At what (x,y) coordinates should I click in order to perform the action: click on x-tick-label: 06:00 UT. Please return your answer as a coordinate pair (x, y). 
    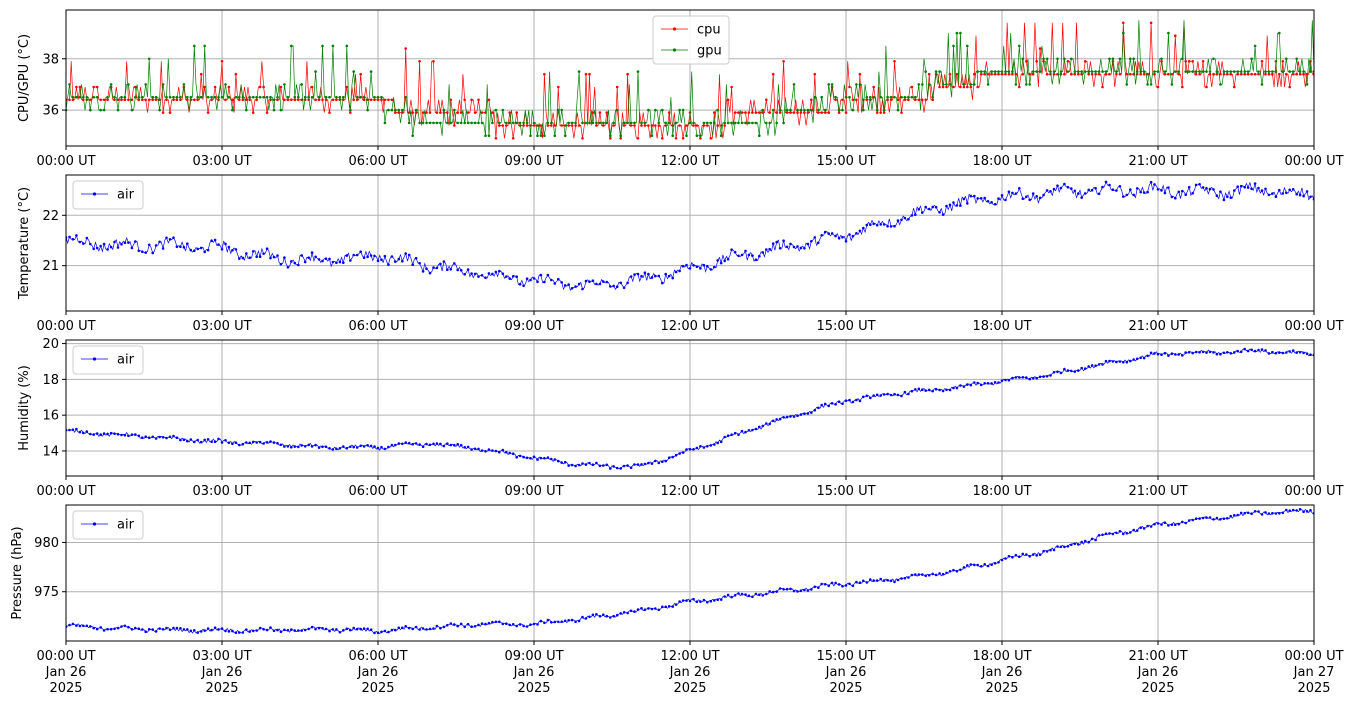
    Looking at the image, I should click on (377, 161).